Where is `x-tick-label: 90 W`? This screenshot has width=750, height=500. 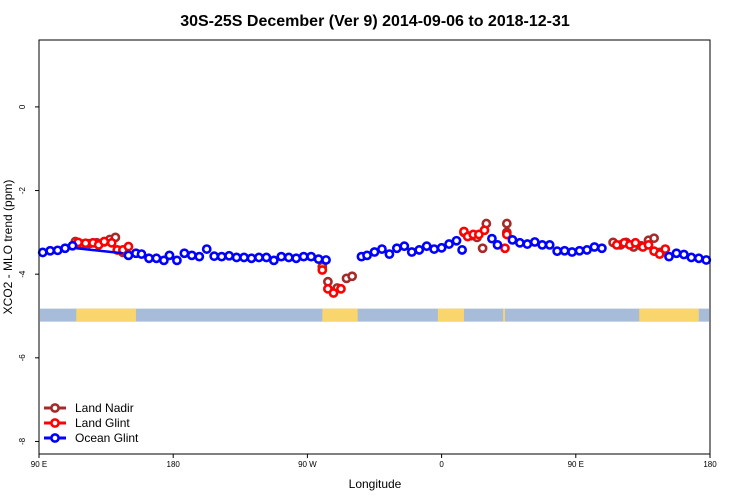
x-tick-label: 90 W is located at coordinates (307, 464).